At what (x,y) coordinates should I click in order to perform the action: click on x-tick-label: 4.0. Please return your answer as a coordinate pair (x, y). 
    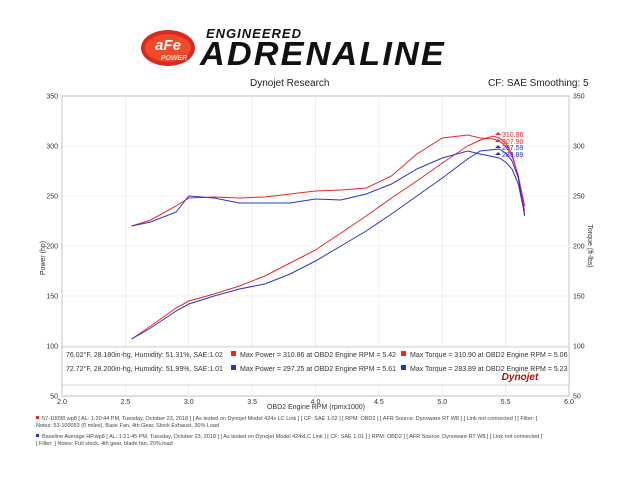
    Looking at the image, I should click on (316, 402).